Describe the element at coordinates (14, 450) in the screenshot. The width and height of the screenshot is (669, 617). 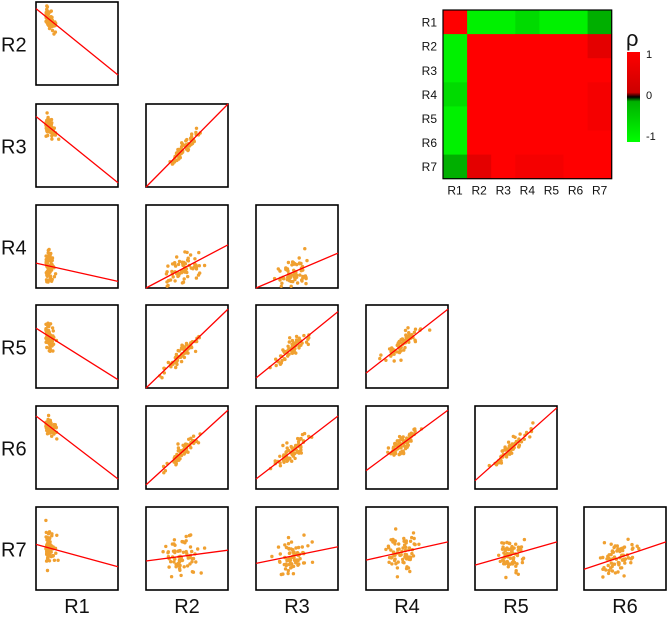
I see `row-label-r6: R6` at that location.